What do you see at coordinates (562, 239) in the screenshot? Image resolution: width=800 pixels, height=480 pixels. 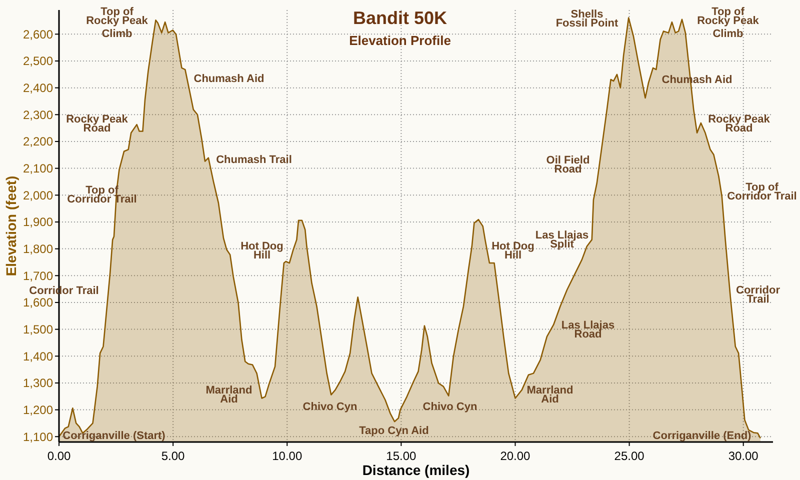 I see `annotation: Las Llajas Split` at bounding box center [562, 239].